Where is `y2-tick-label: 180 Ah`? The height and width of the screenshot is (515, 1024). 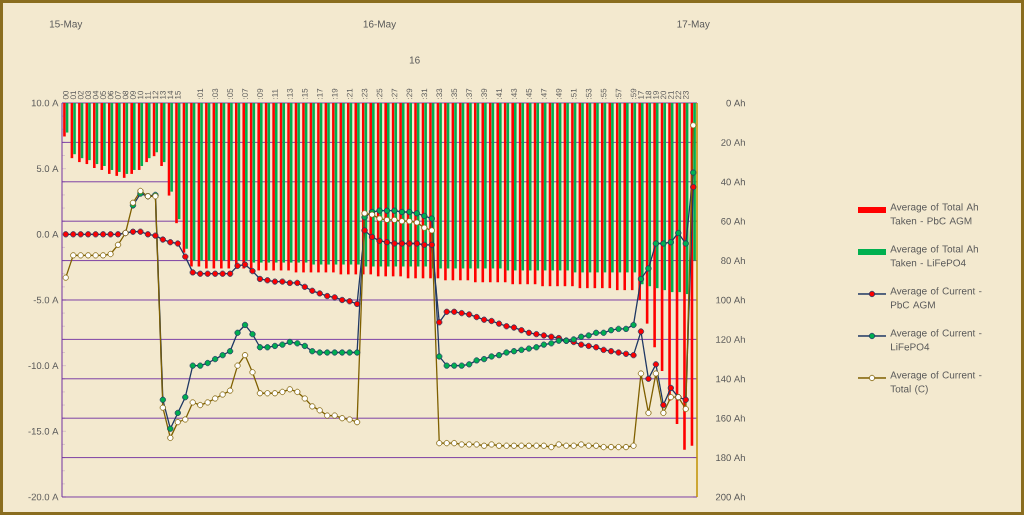 y2-tick-label: 180 Ah is located at coordinates (730, 458).